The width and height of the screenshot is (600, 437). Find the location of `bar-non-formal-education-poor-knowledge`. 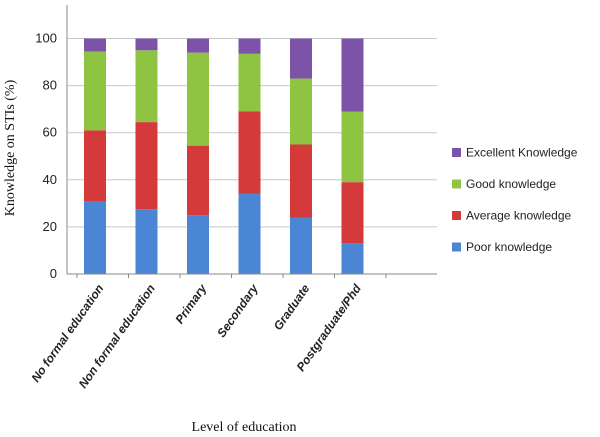

bar-non-formal-education-poor-knowledge is located at coordinates (146, 241).